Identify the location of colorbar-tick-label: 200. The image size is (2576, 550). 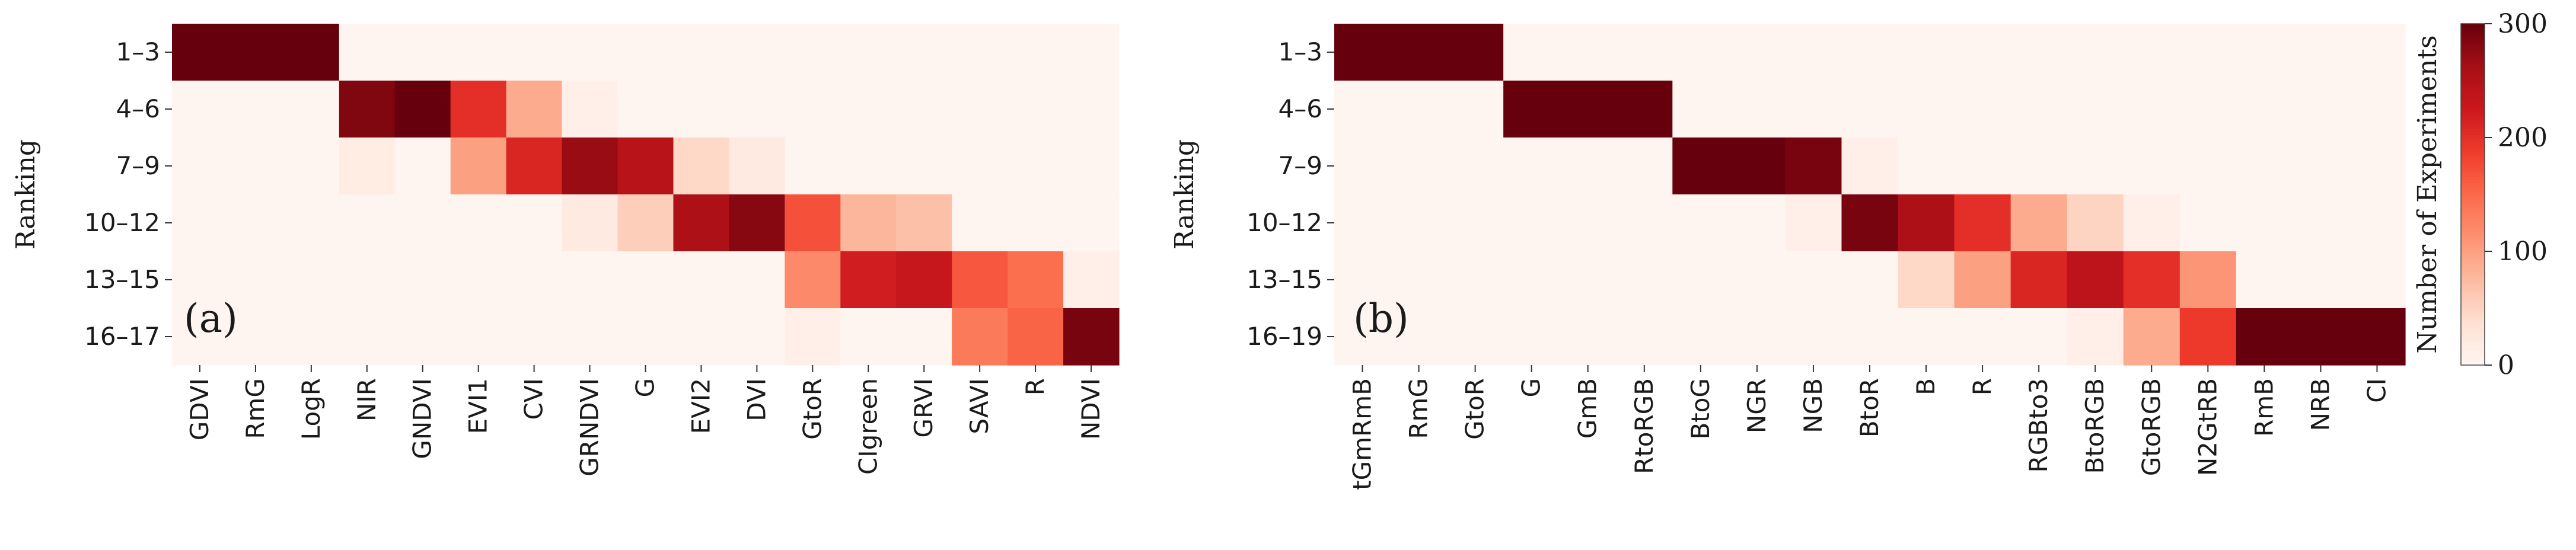
(2523, 138).